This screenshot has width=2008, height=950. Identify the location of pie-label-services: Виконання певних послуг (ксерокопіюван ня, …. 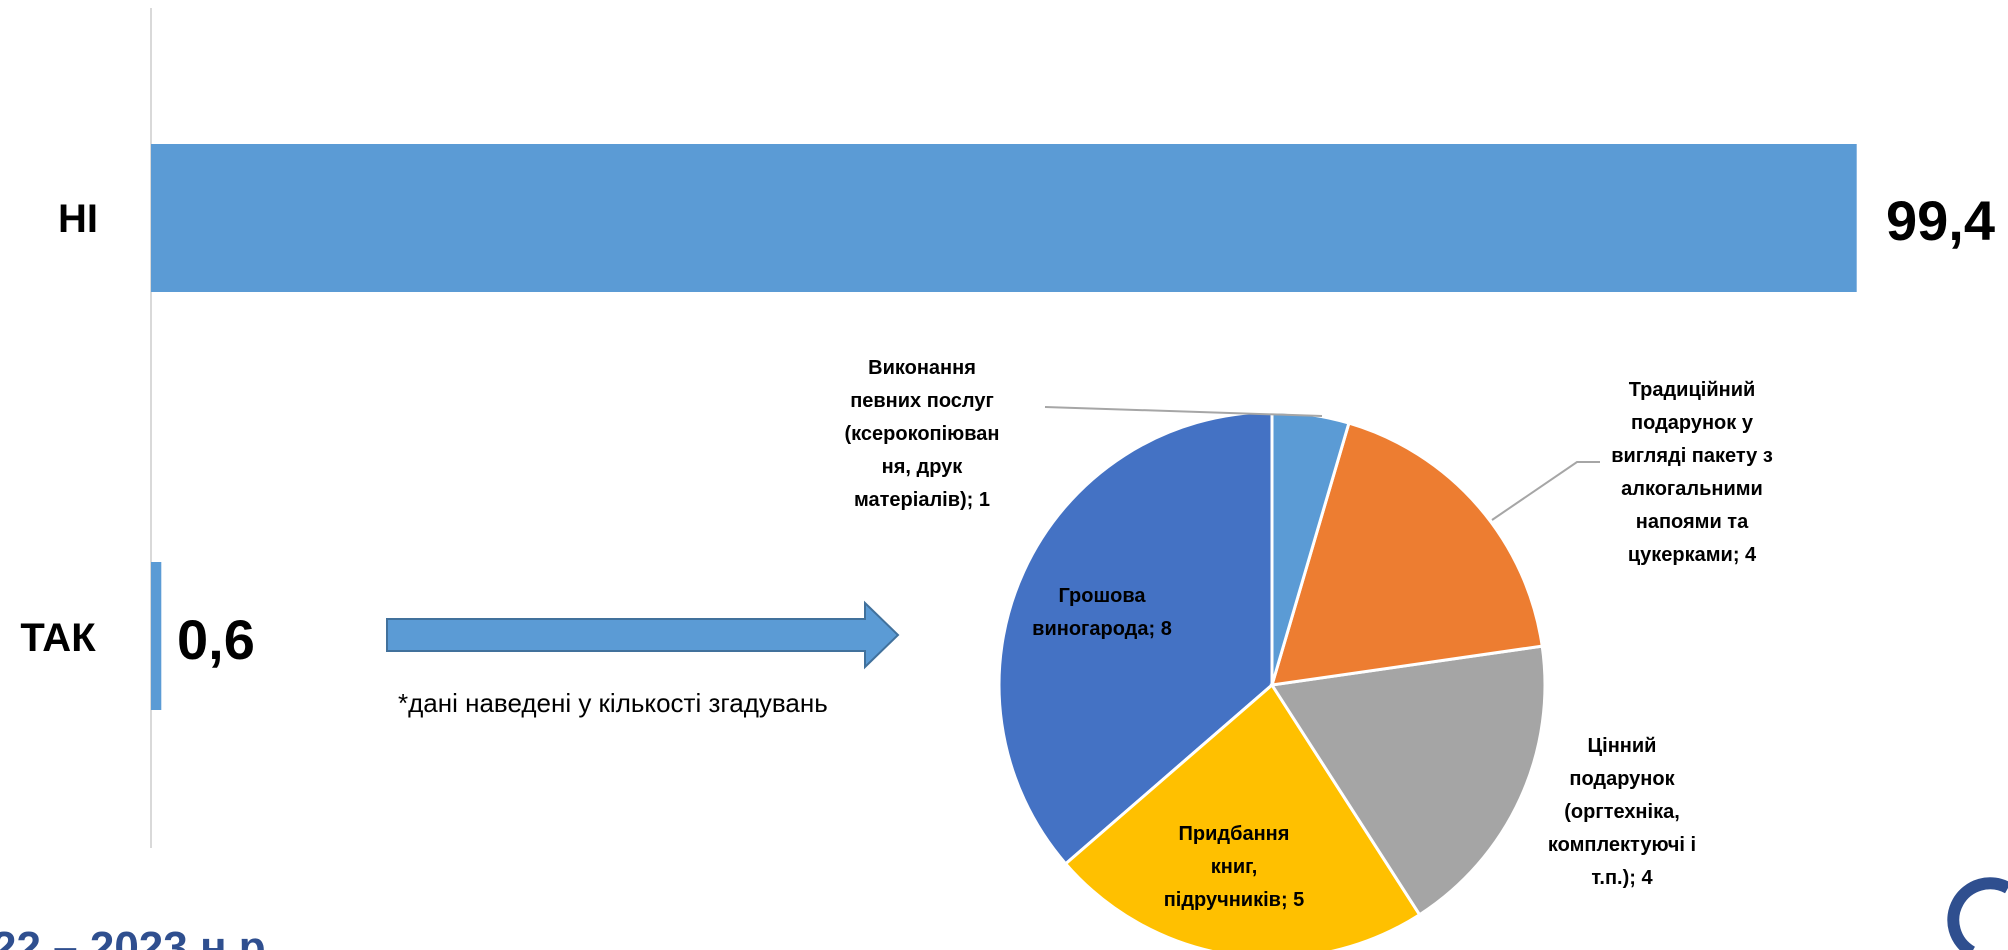
(922, 434).